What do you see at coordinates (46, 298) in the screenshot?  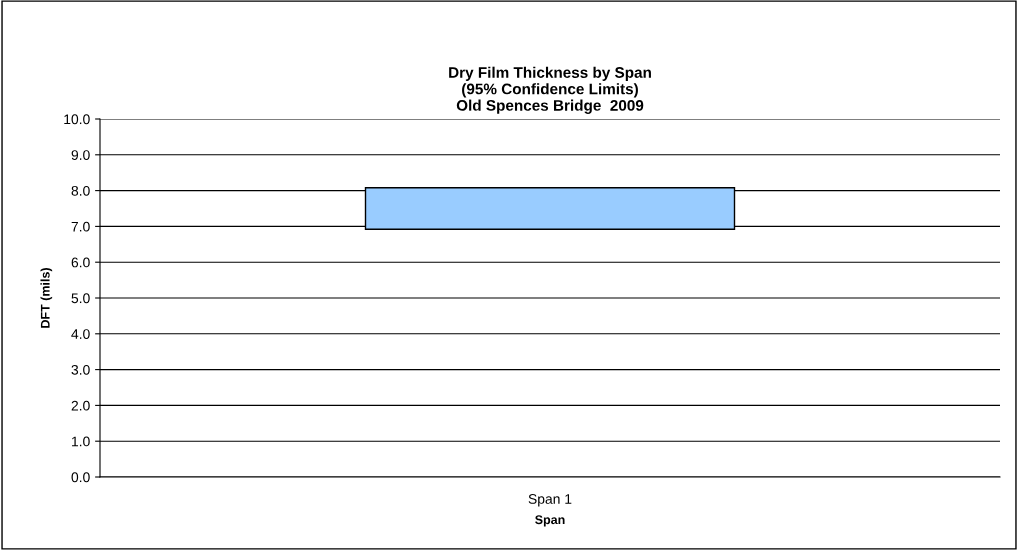 I see `y-axis-title: DFT (mils)` at bounding box center [46, 298].